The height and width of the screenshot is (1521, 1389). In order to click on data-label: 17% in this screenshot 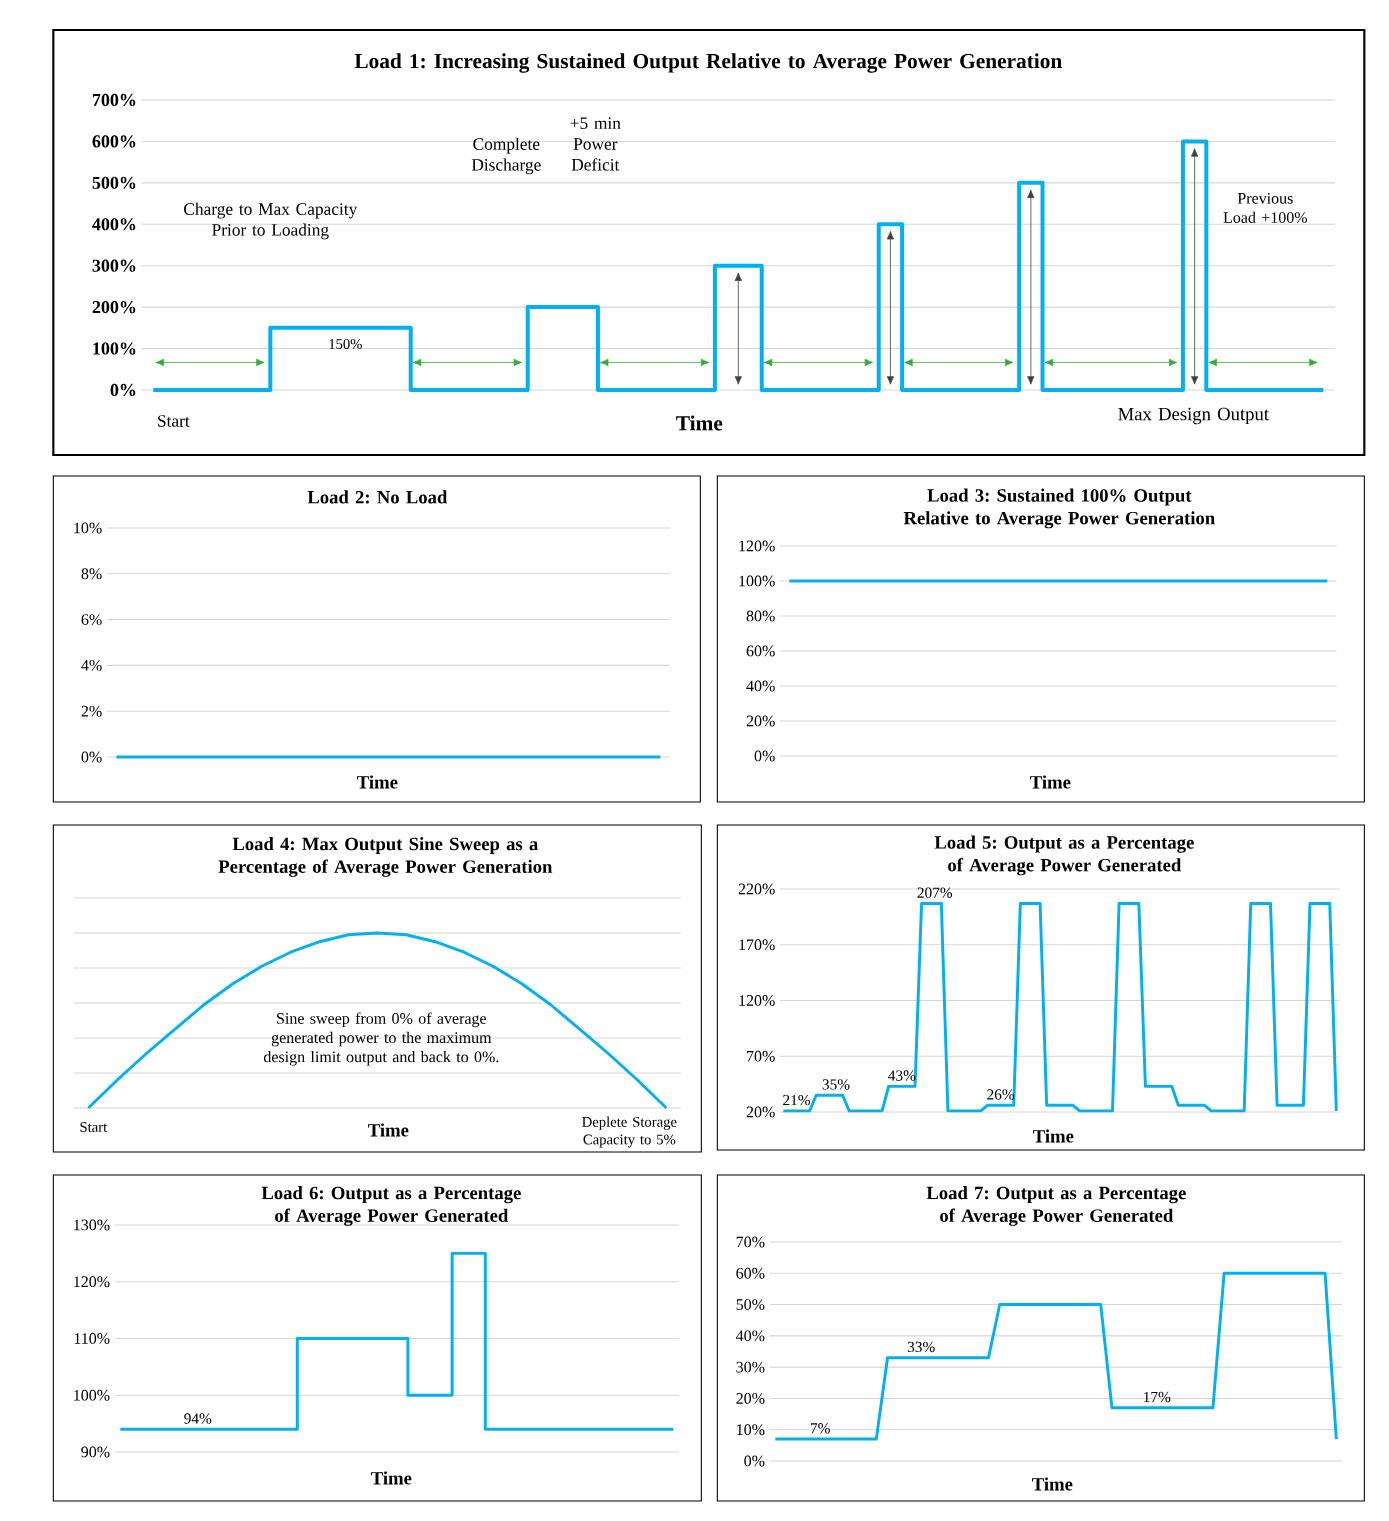, I will do `click(1157, 1397)`.